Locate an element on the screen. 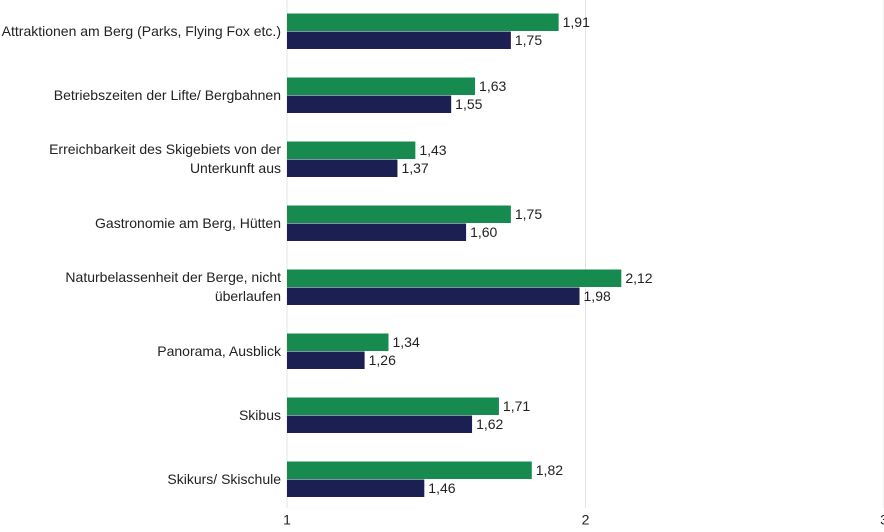 This screenshot has height=532, width=884. value-label: 1,43 is located at coordinates (432, 150).